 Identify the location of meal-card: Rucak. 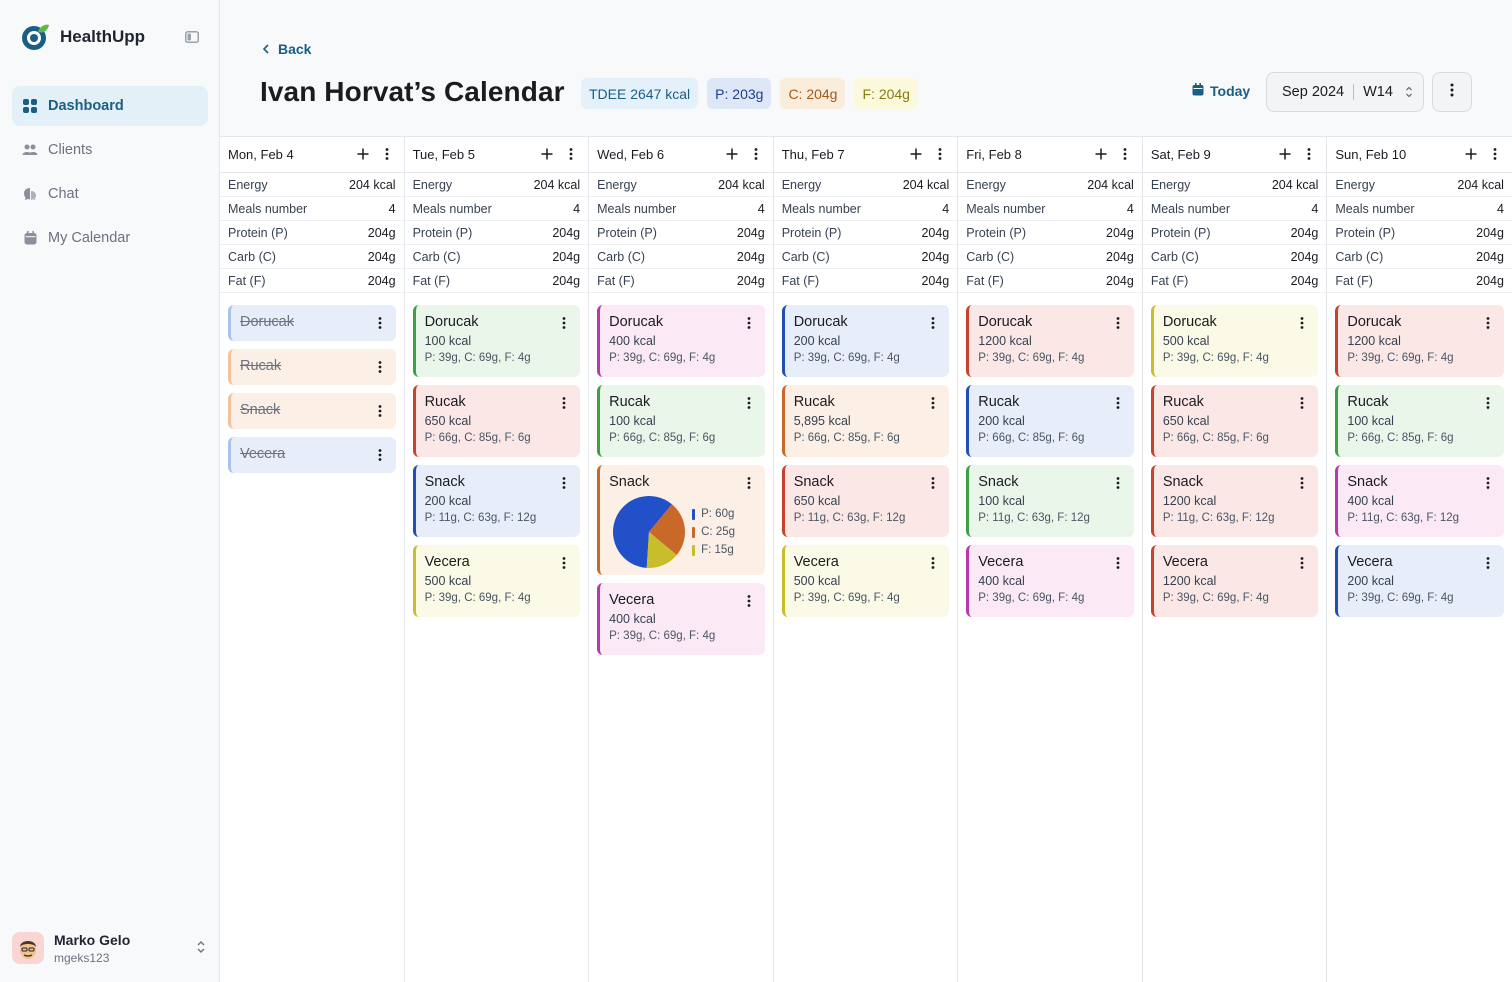
(312, 367).